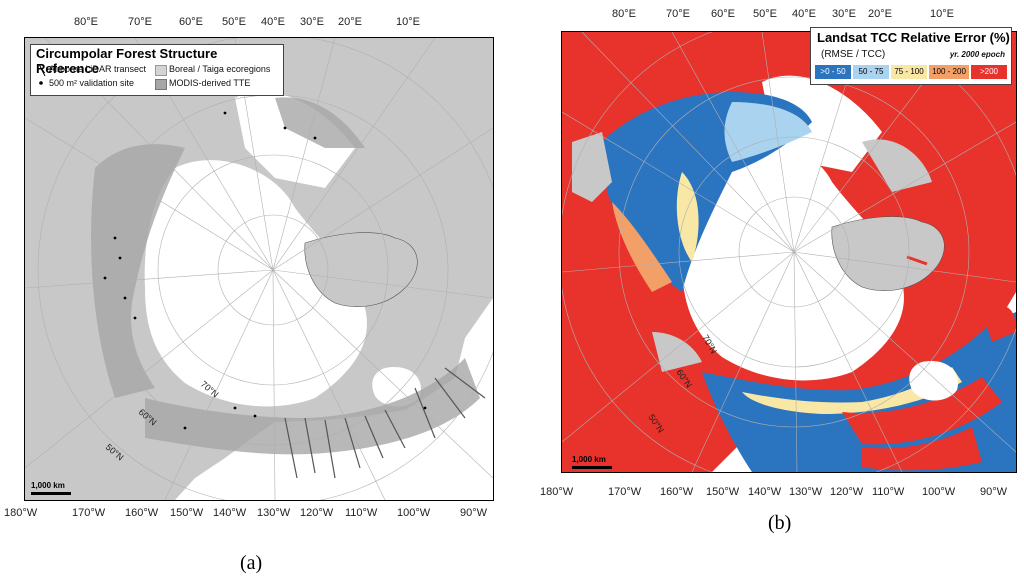  I want to click on bottom-tick-a-9: 90°W, so click(474, 513).